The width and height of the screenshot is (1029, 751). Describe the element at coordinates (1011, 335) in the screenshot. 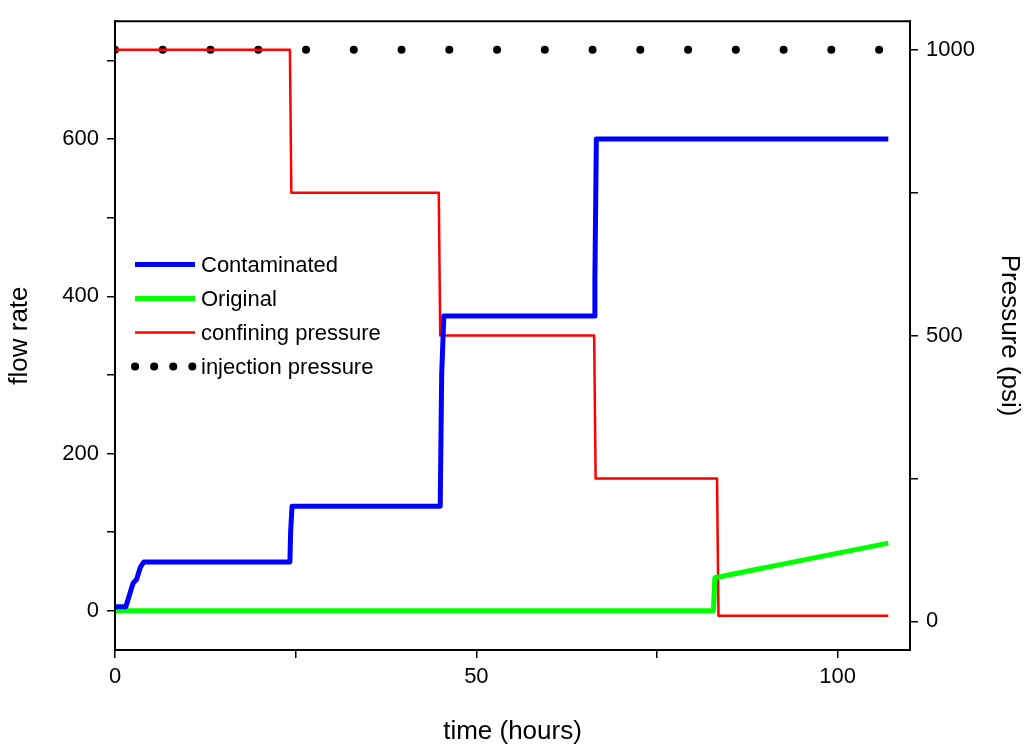

I see `y2-axis-title: Pressure (psi)` at that location.